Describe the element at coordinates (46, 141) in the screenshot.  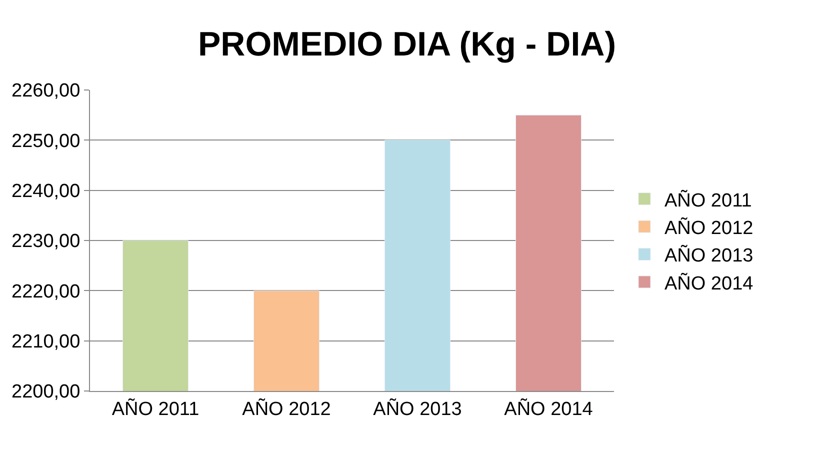
I see `y-tick-label: 2250,00` at that location.